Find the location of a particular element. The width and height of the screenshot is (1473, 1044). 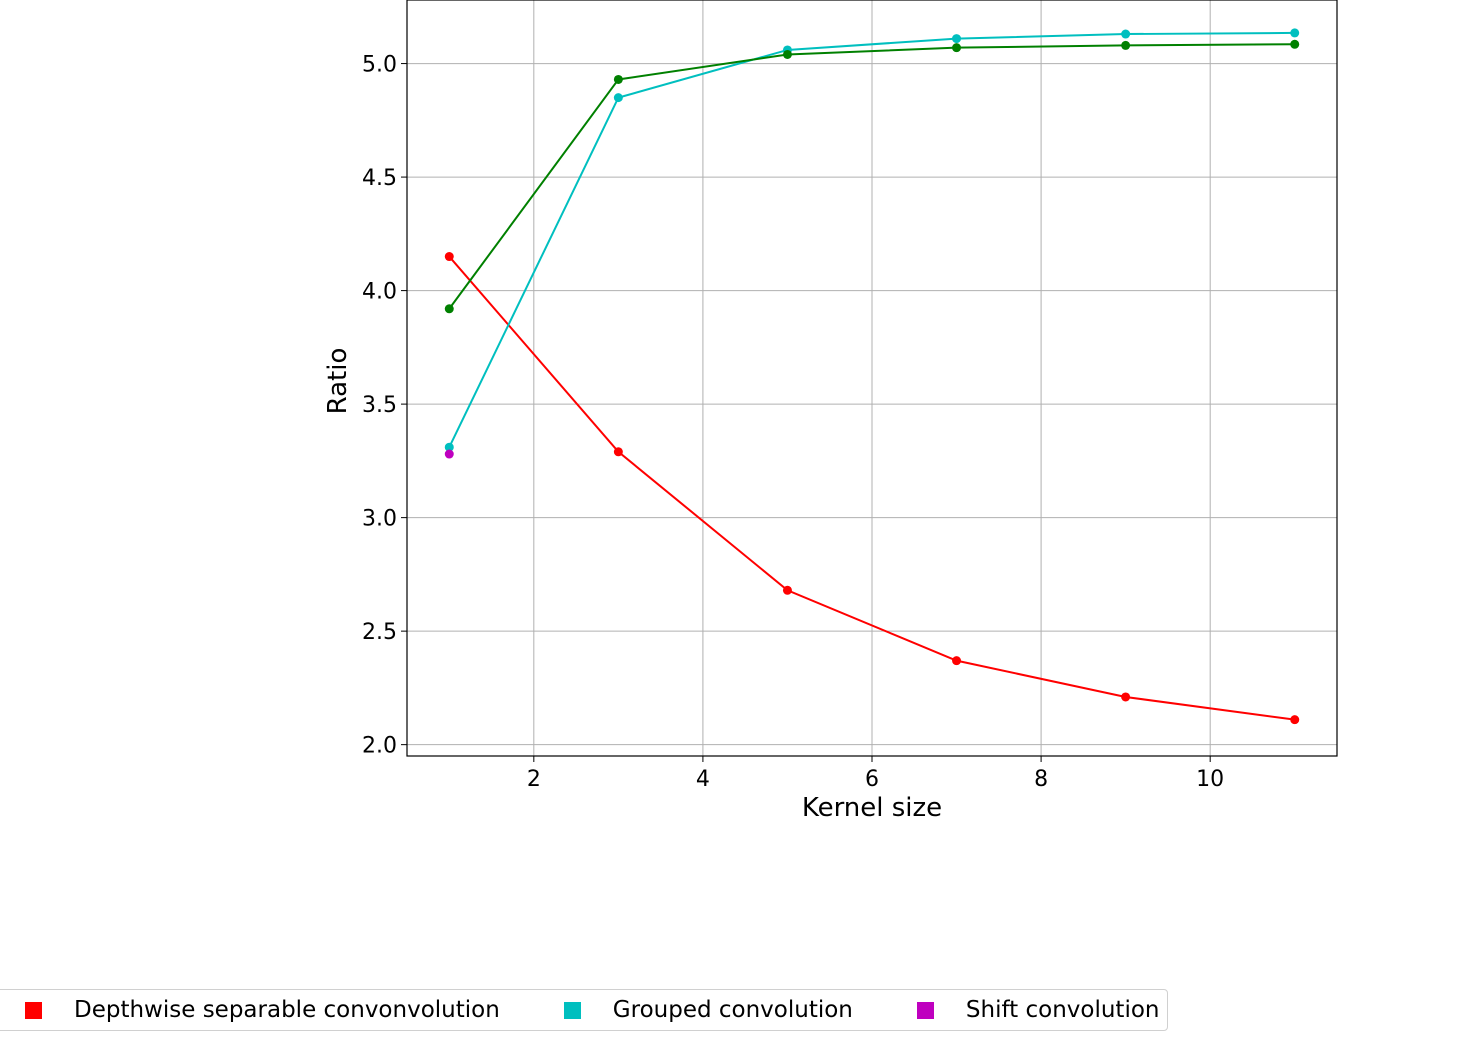

legend-item: Depthwise separable convonvolution is located at coordinates (262, 1010).